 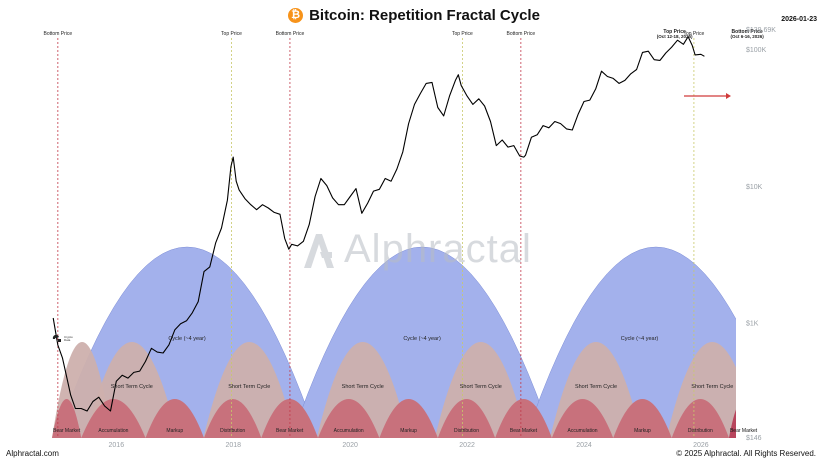 What do you see at coordinates (56, 338) in the screenshot?
I see `crypto-data-logo-icon` at bounding box center [56, 338].